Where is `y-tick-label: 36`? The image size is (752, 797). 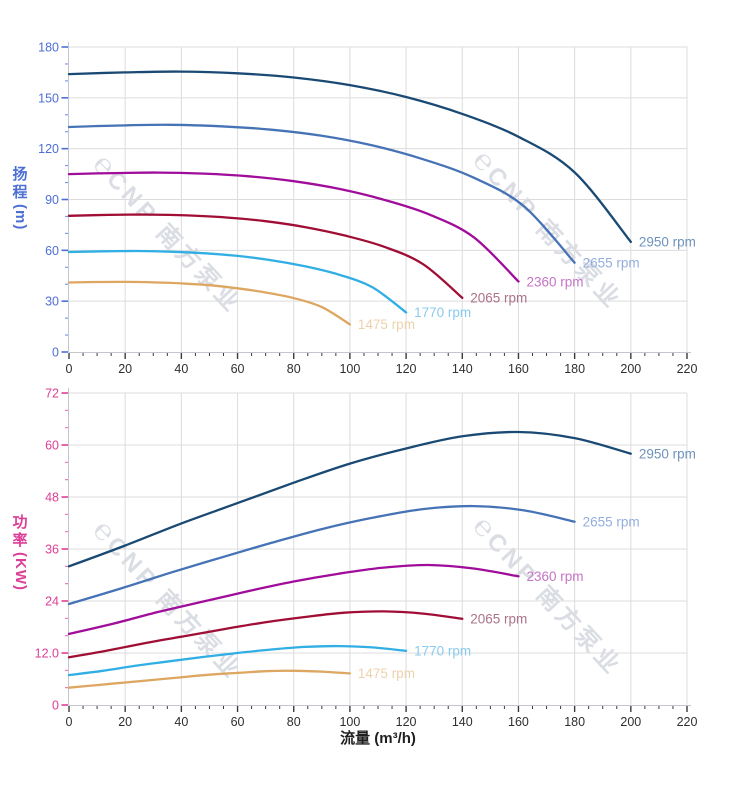
y-tick-label: 36 is located at coordinates (52, 550).